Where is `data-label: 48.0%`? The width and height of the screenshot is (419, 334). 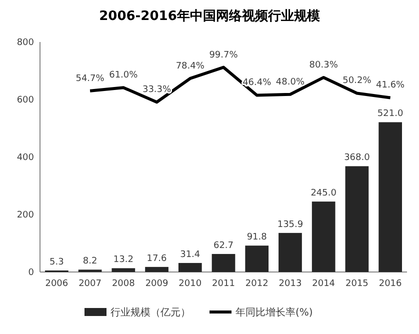
data-label: 48.0% is located at coordinates (290, 82).